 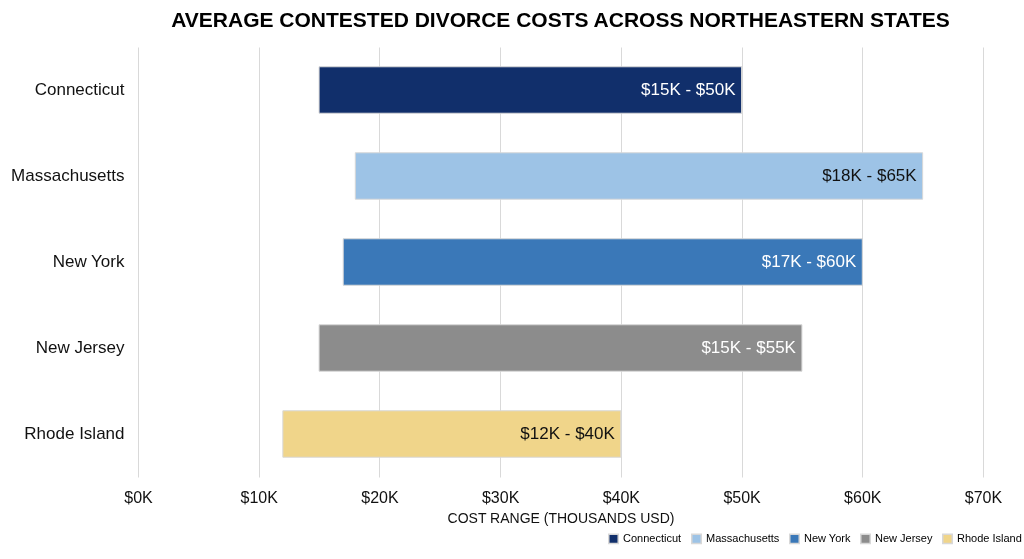 What do you see at coordinates (863, 497) in the screenshot?
I see `x-tick-label: $60K` at bounding box center [863, 497].